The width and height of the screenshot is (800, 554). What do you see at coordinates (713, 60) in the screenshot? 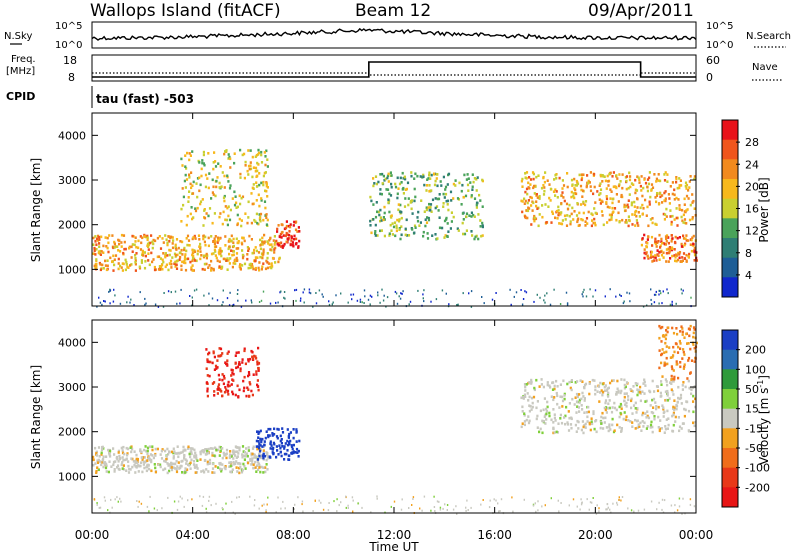
I see `nave-tick-top: 60` at bounding box center [713, 60].